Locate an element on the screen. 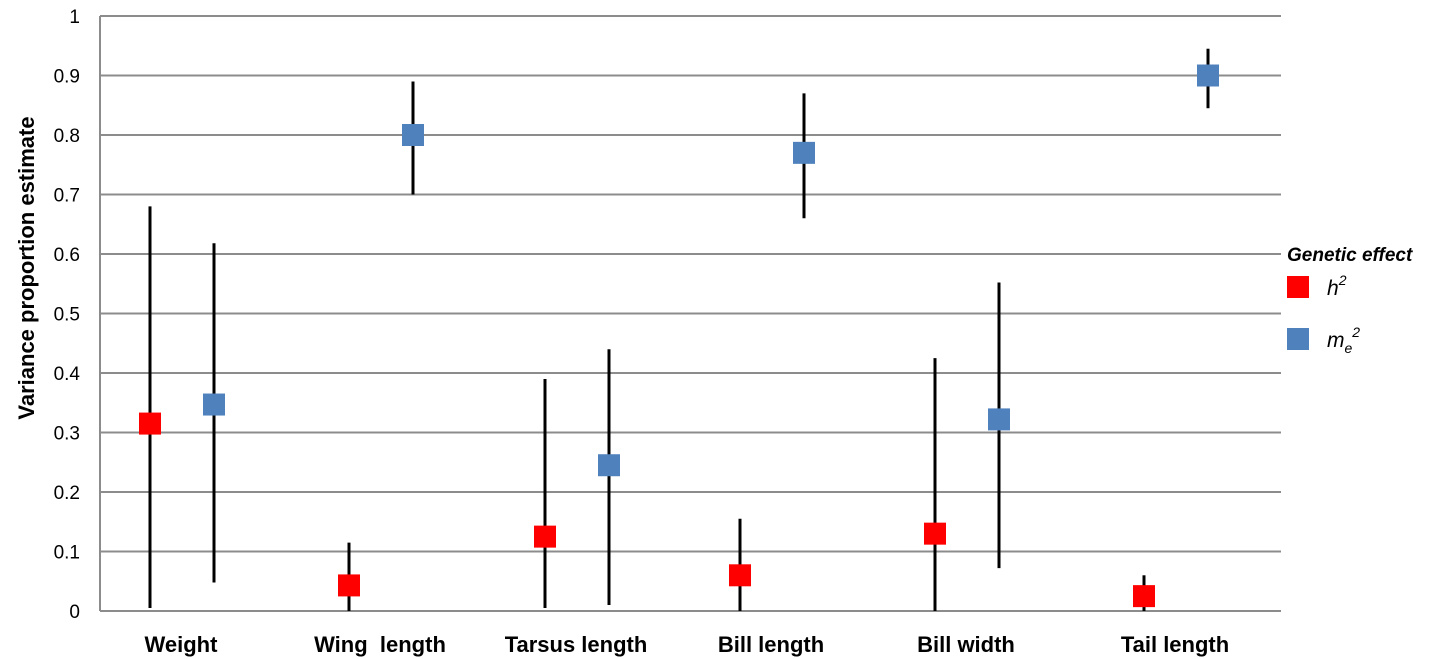 This screenshot has width=1436, height=659. y-tick-label: 0.4 is located at coordinates (67, 374).